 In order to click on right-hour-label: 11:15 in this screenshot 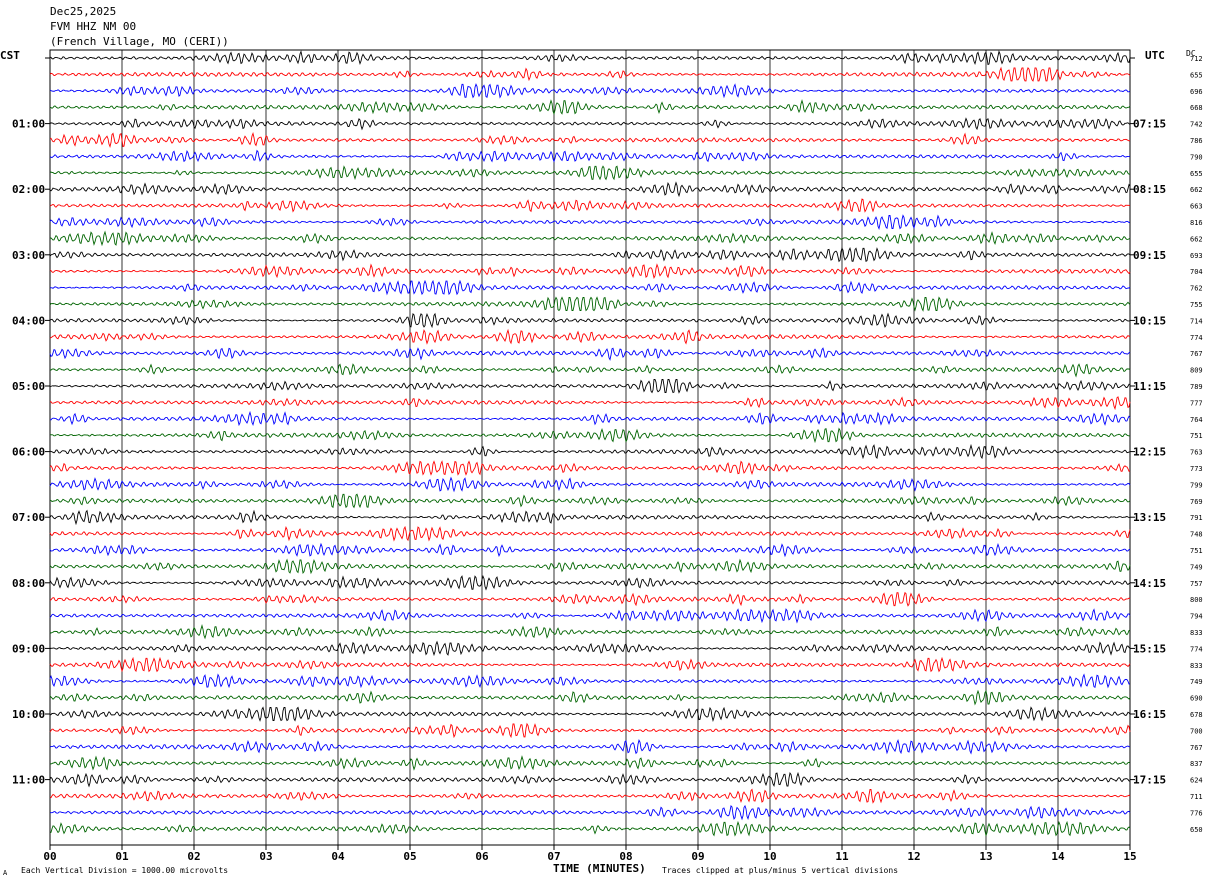, I will do `click(1149, 386)`.